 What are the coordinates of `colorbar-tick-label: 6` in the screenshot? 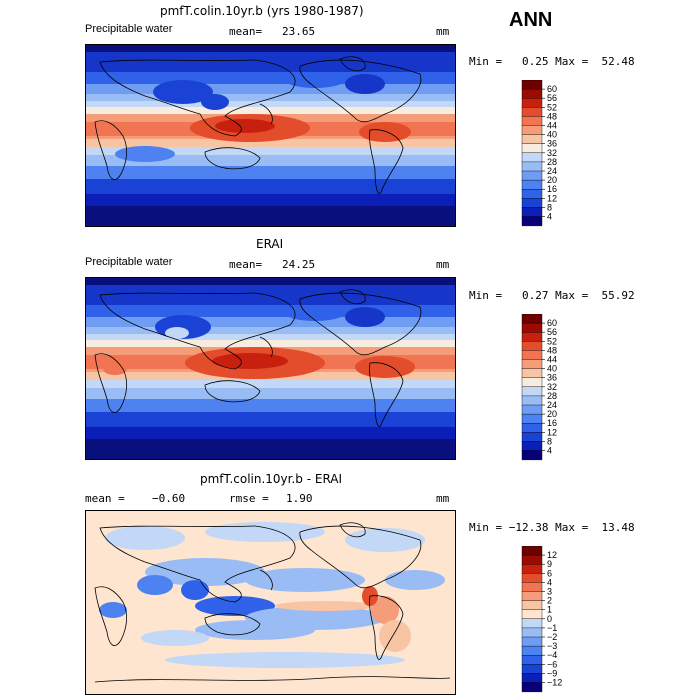 It's located at (549, 573).